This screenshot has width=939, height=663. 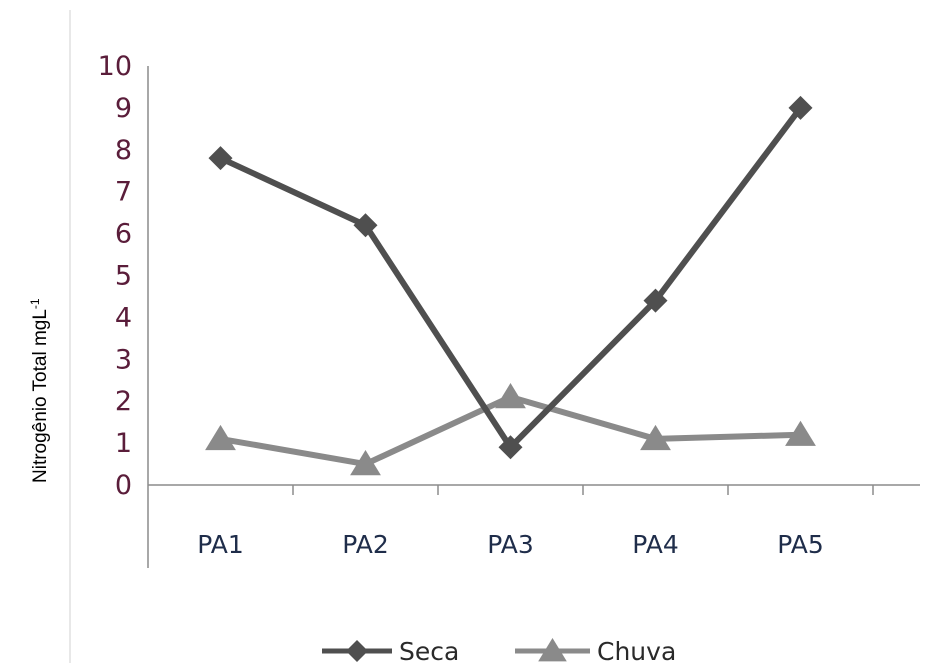 I want to click on y-tick-label: 2, so click(x=123, y=401).